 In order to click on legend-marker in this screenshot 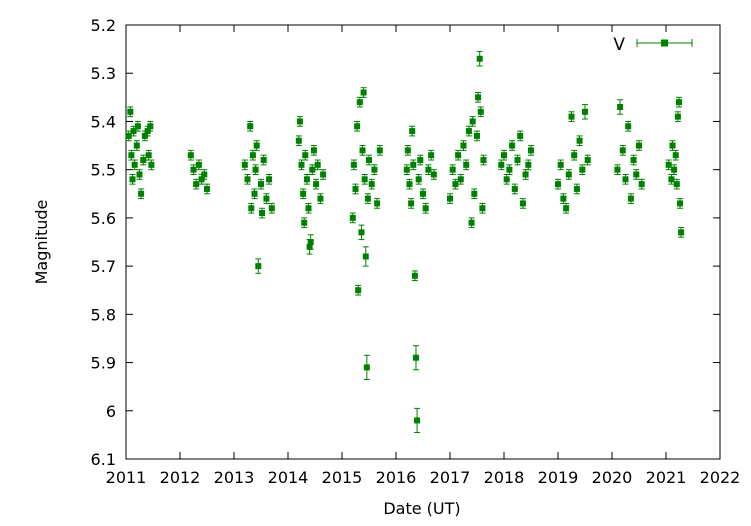, I will do `click(664, 43)`.